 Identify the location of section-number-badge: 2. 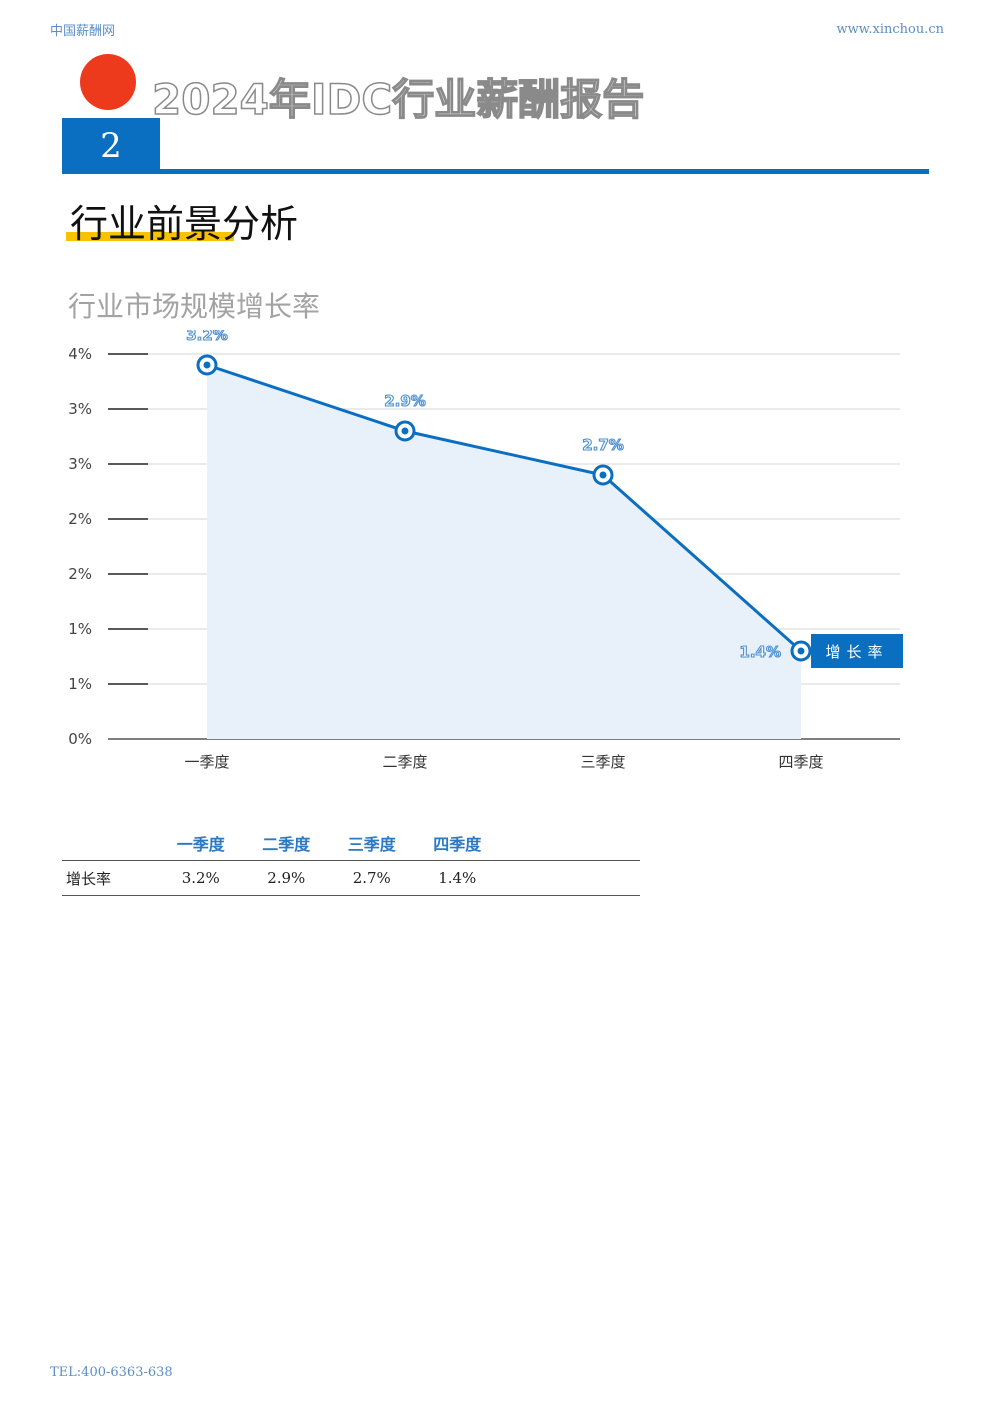
(111, 146).